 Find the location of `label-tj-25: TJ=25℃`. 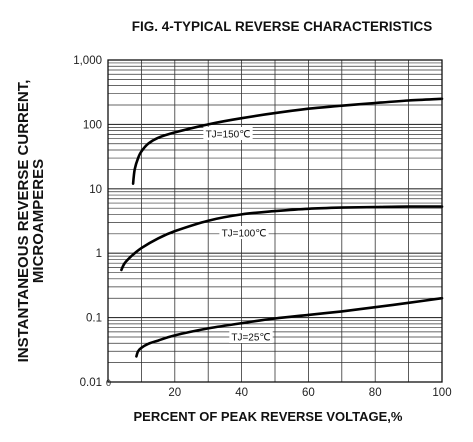

label-tj-25: TJ=25℃ is located at coordinates (250, 338).